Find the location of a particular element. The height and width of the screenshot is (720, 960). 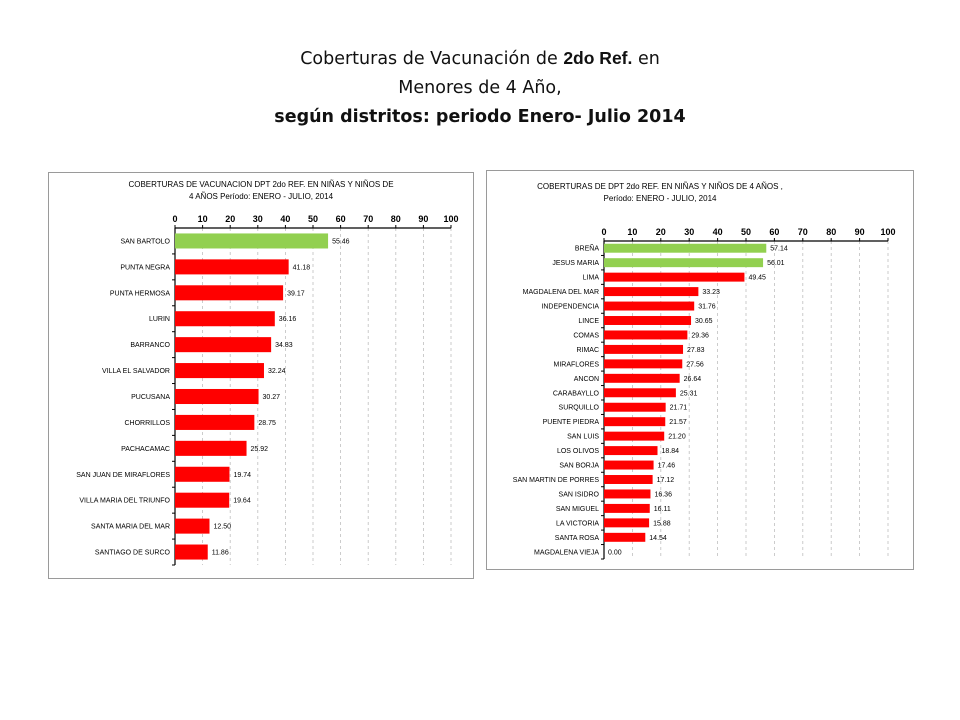

right-category-label: INDEPENDENCIA is located at coordinates (570, 307).